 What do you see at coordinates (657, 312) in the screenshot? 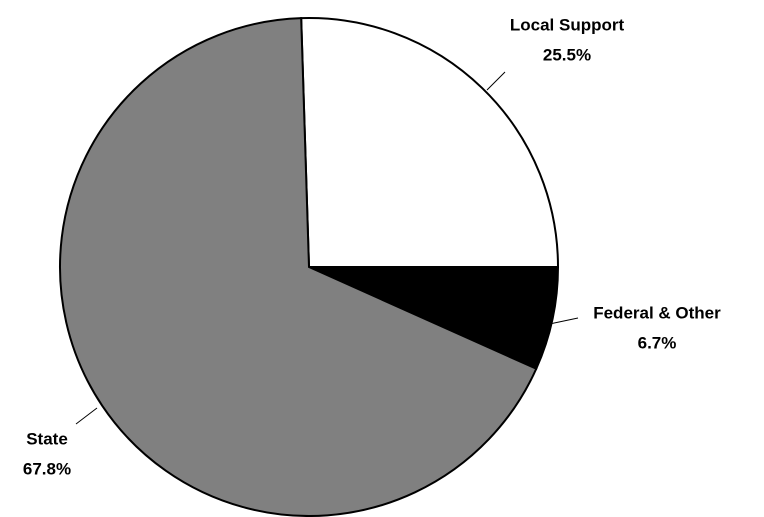
I see `slice-label: Federal & Other` at bounding box center [657, 312].